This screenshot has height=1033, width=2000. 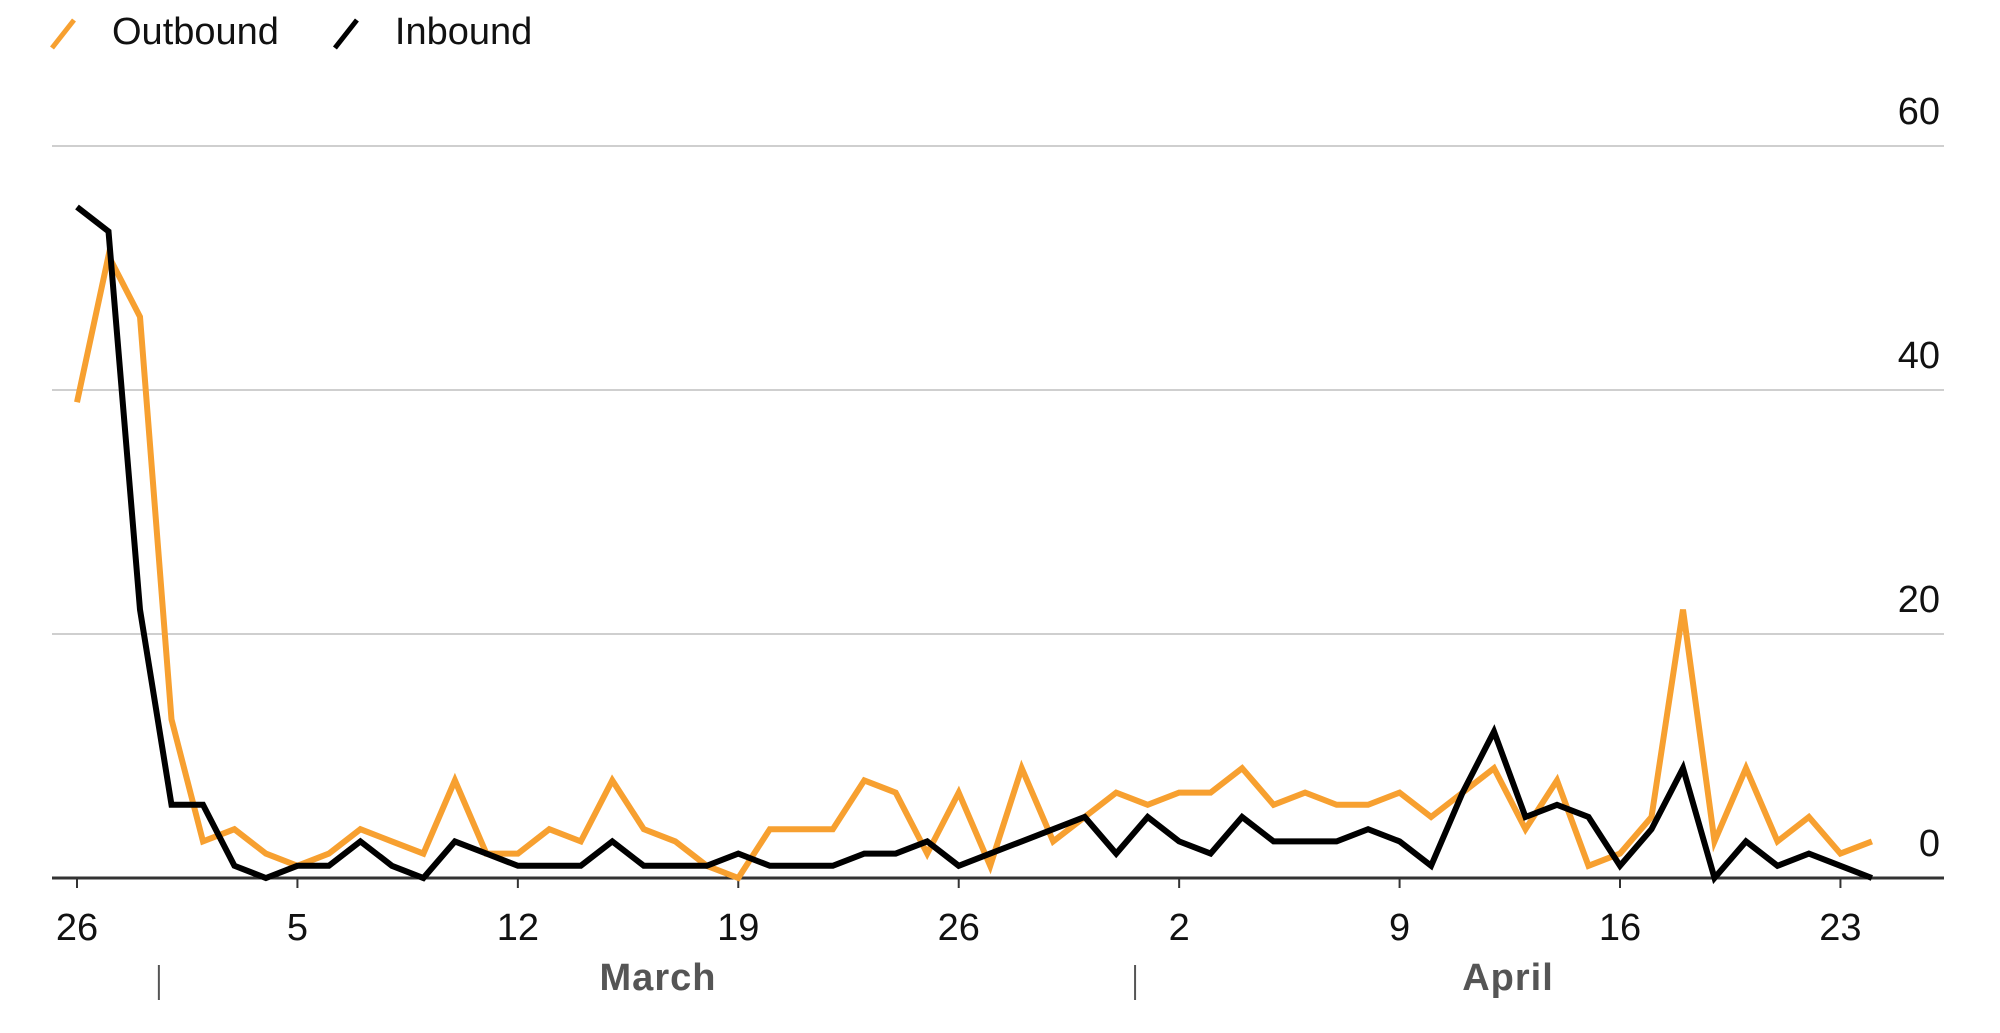 I want to click on x-tick-label: 2, so click(x=1179, y=928).